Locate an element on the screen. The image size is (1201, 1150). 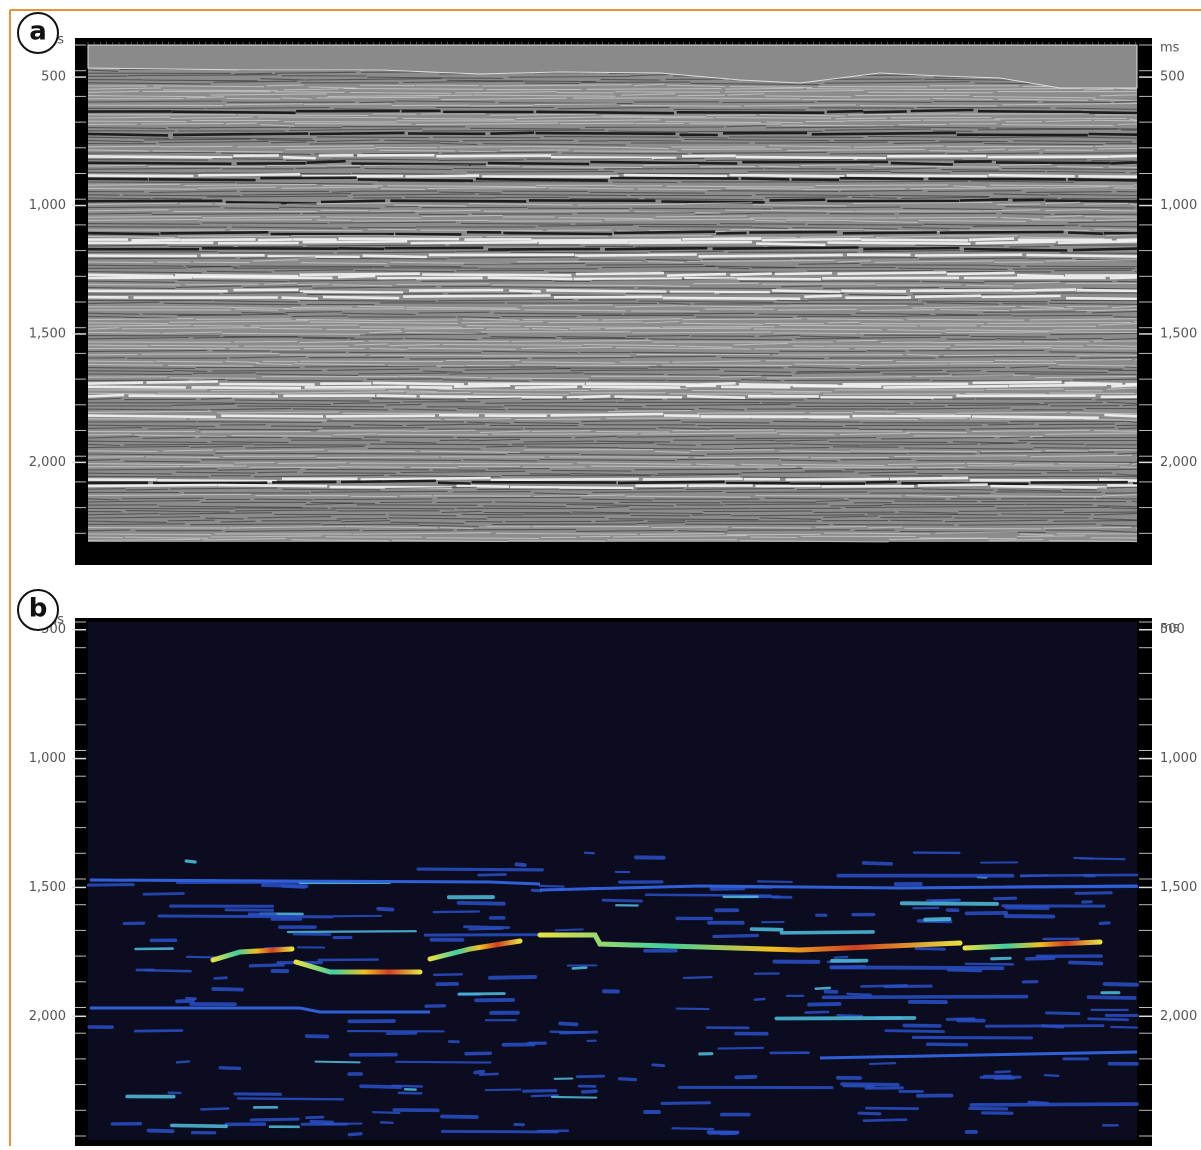
y-tick-label: 500 is located at coordinates (53, 77).